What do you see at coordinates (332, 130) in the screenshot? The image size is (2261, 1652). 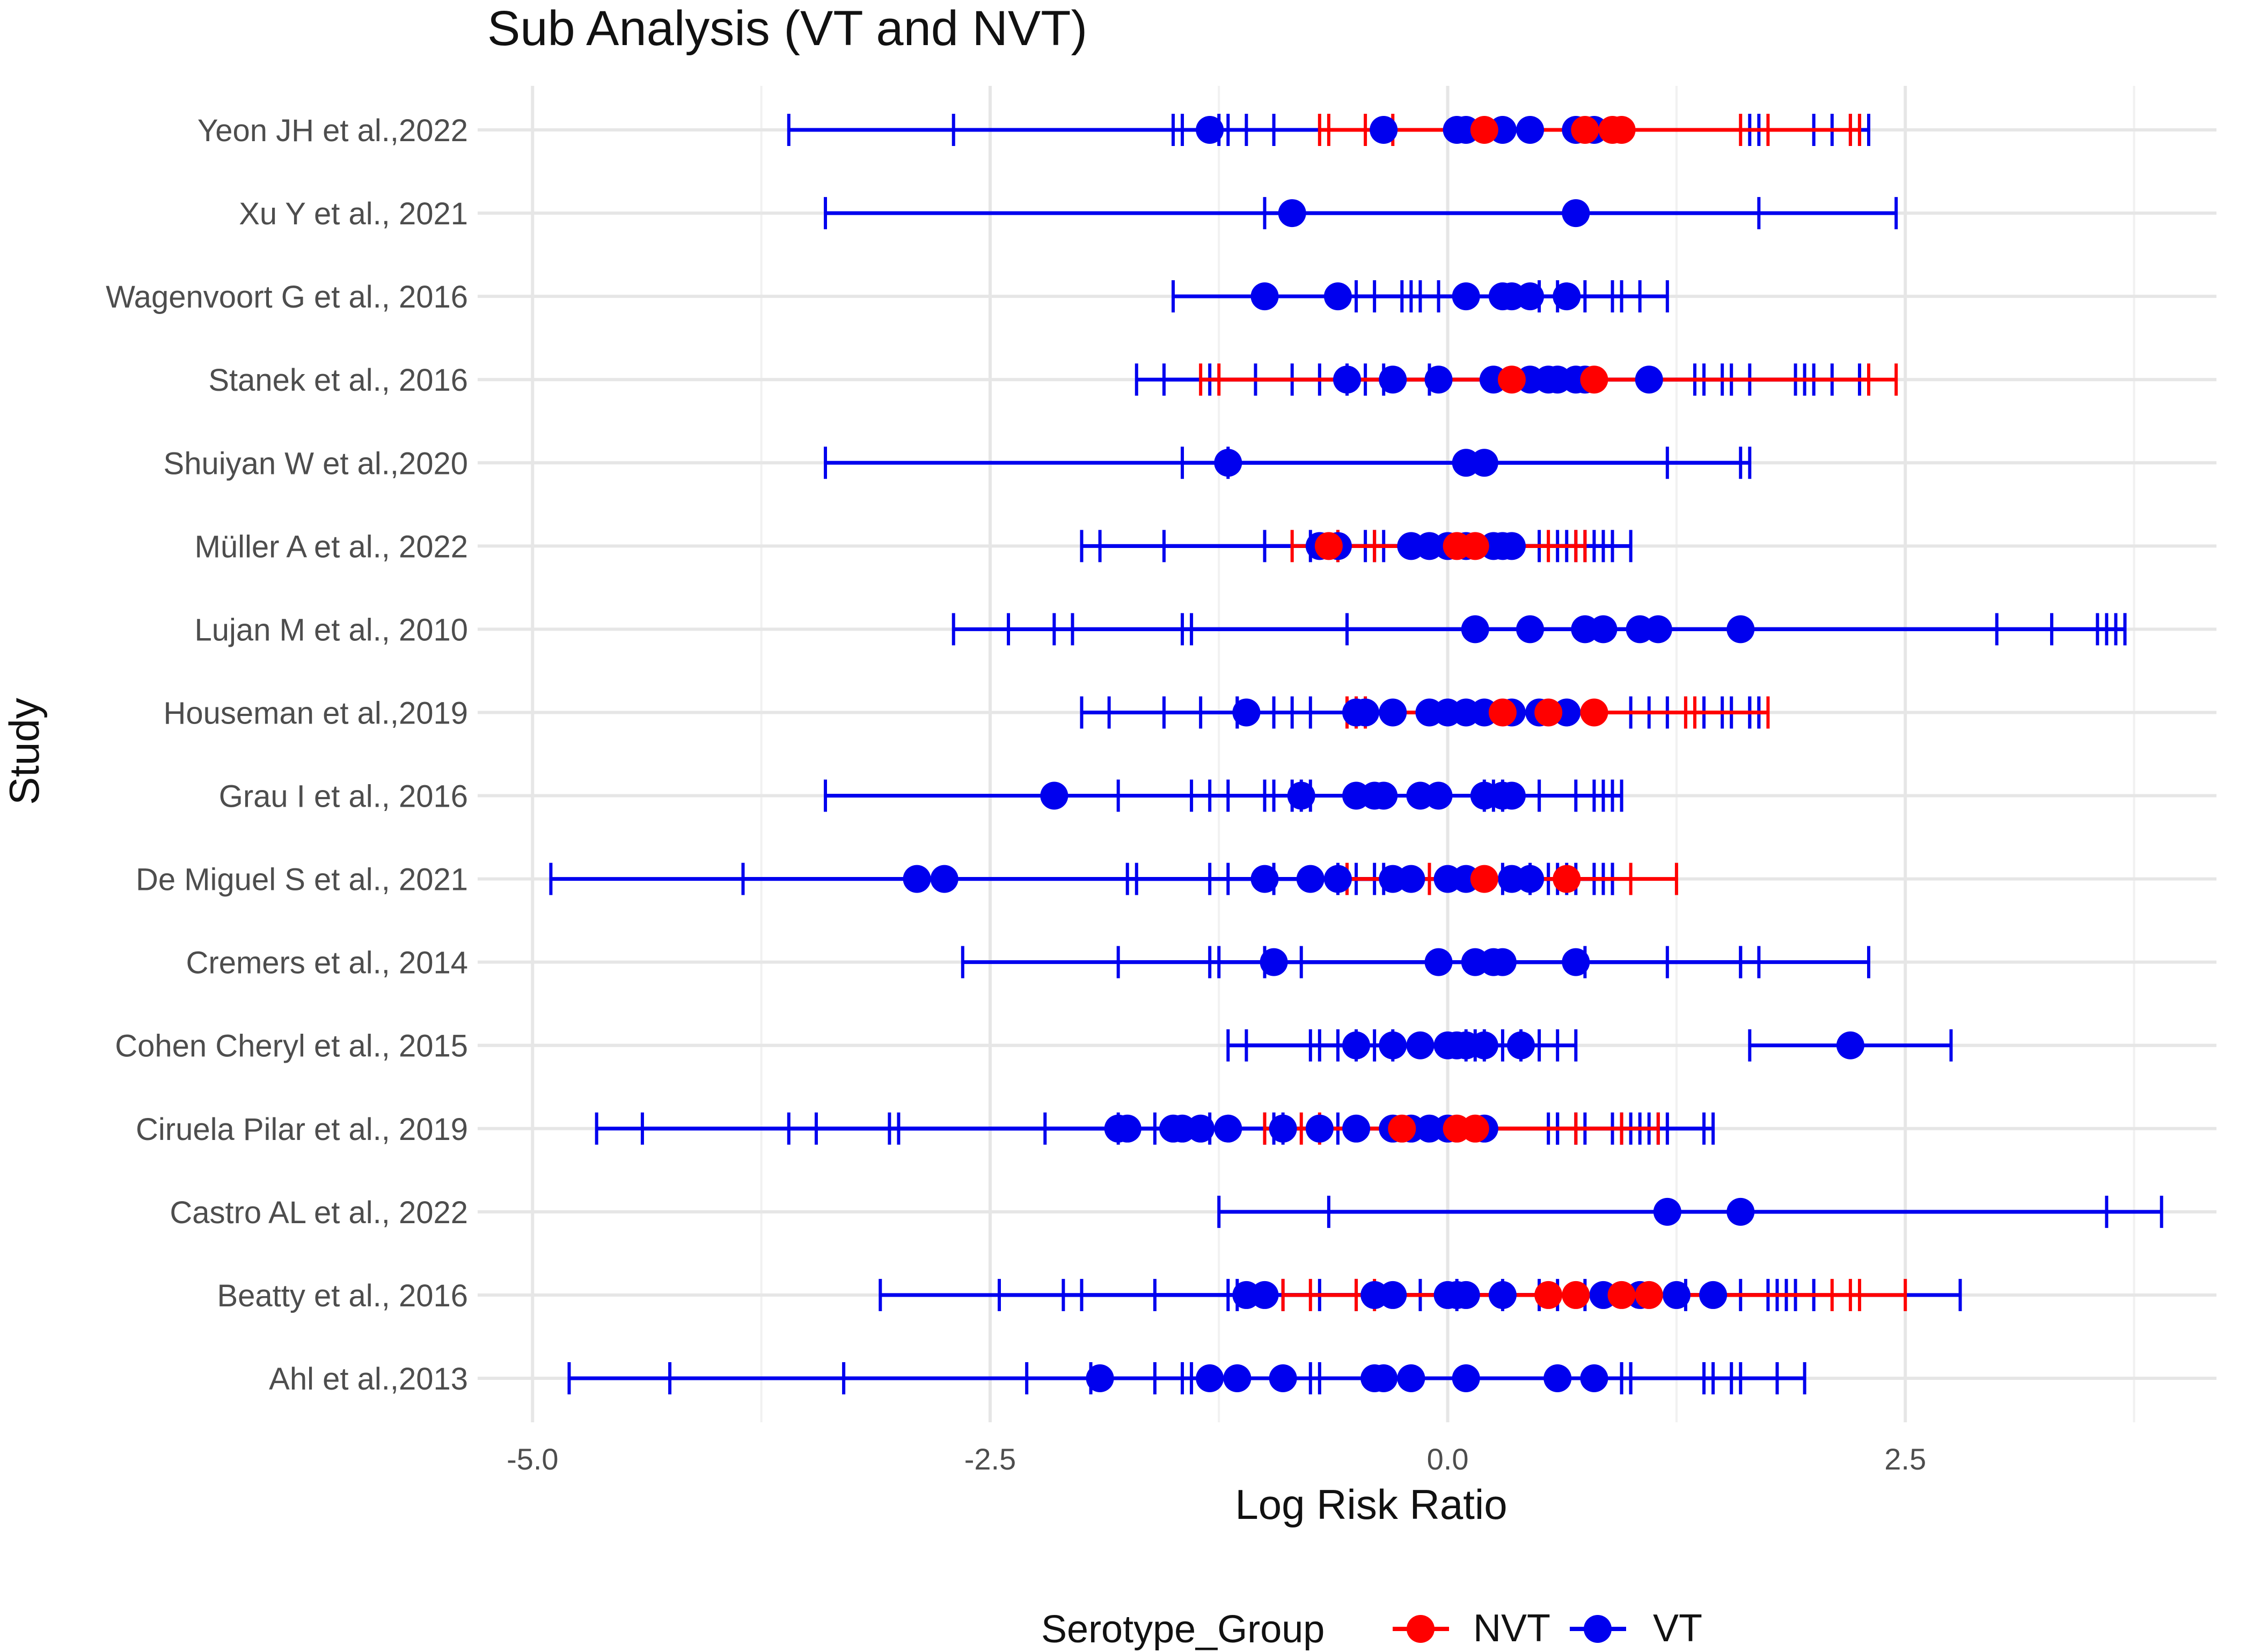 I see `study-label: Yeon JH et al.,2022` at bounding box center [332, 130].